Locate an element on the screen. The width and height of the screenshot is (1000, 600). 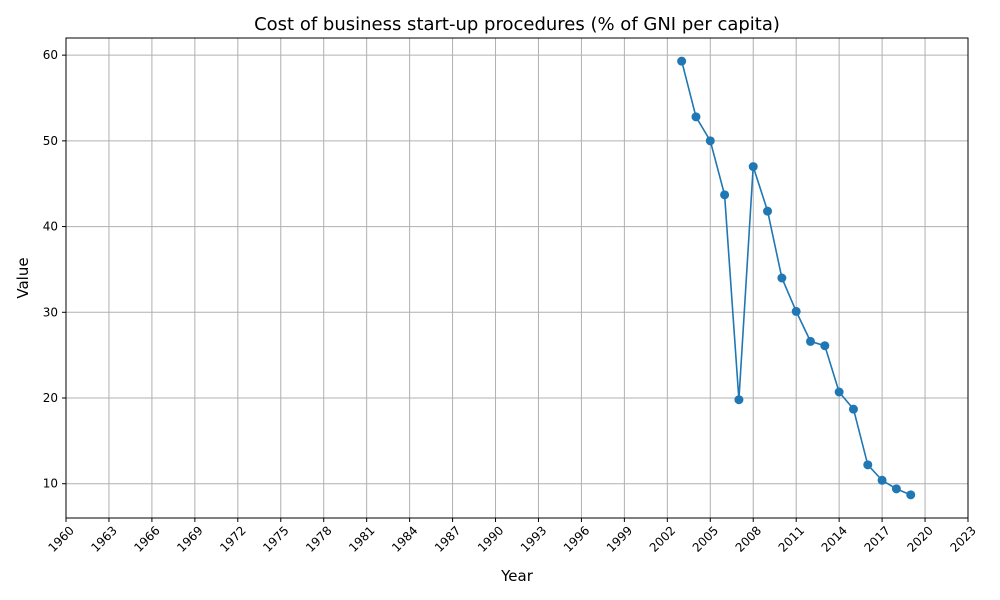
x-tick-label: 1963 is located at coordinates (103, 538).